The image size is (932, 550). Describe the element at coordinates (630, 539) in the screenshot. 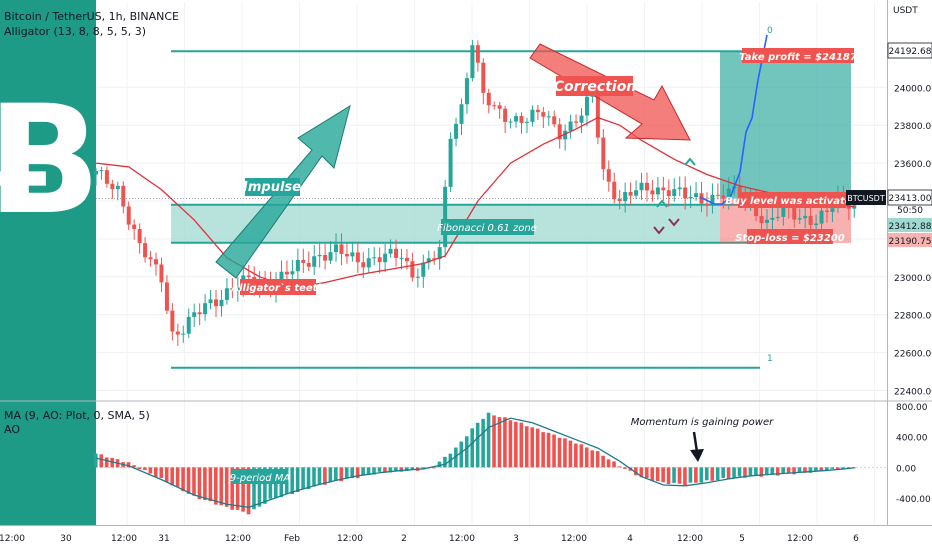

I see `time-tick-label: 4` at that location.